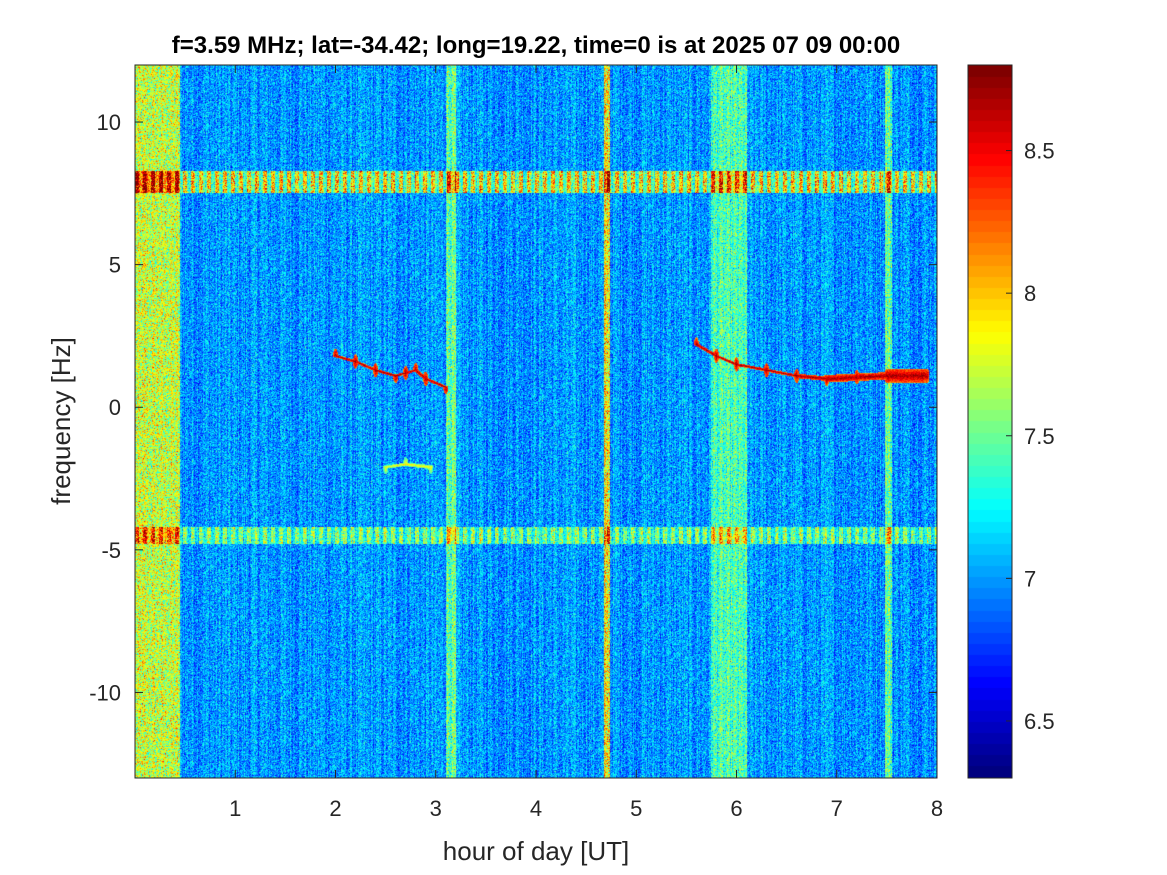 The height and width of the screenshot is (875, 1167). Describe the element at coordinates (436, 808) in the screenshot. I see `x-tick-label: 3` at that location.